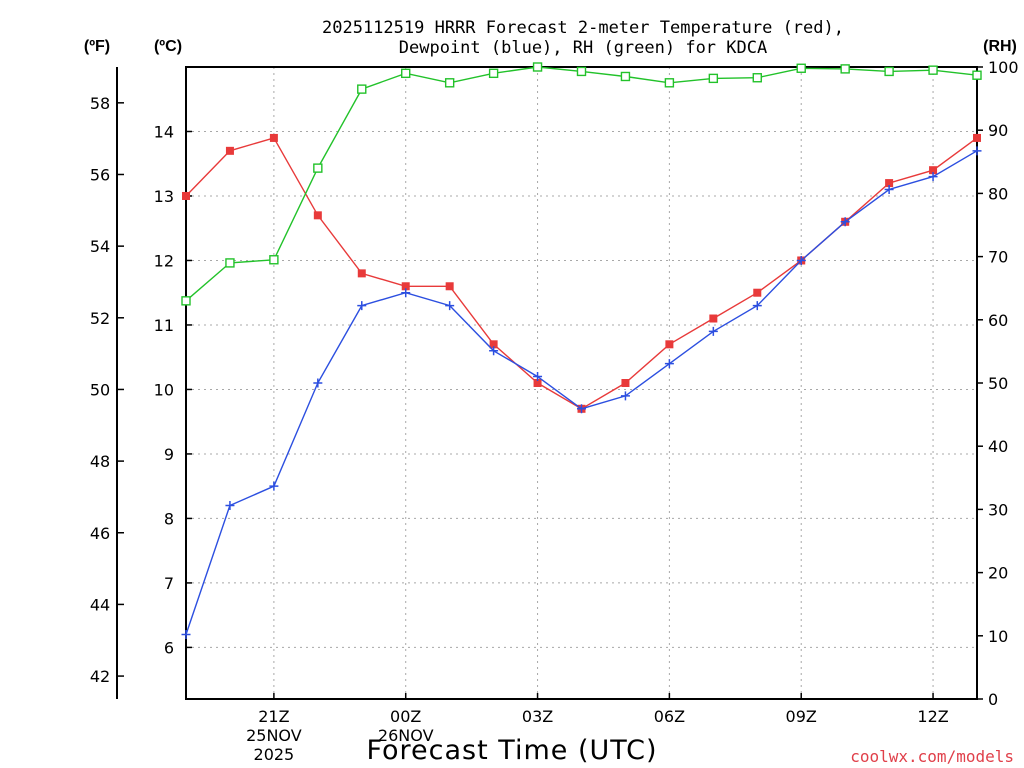 Image resolution: width=1024 pixels, height=768 pixels. I want to click on fahrenheit-tick-label: 56, so click(100, 174).